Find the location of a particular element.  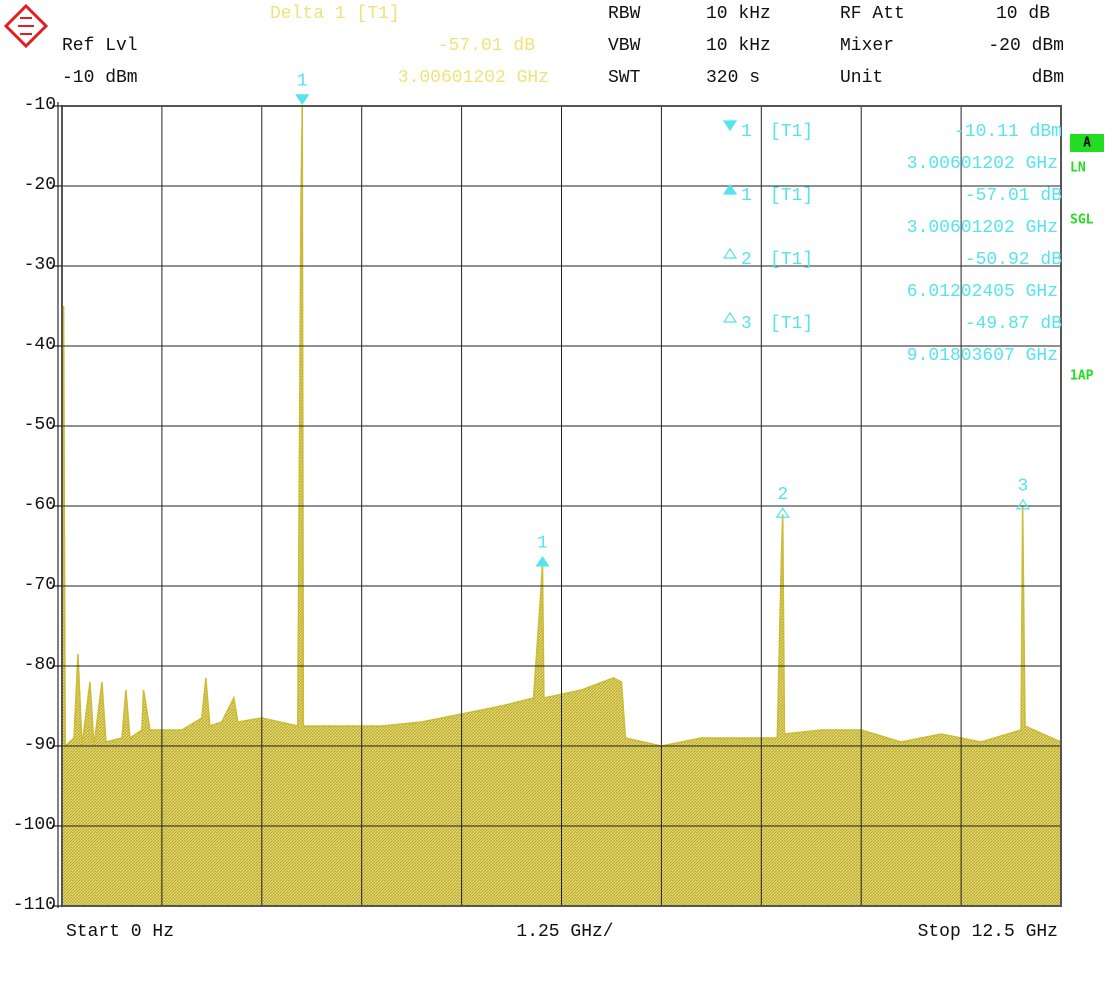

stop-label: Stop 12.5 GHz is located at coordinates (988, 932).